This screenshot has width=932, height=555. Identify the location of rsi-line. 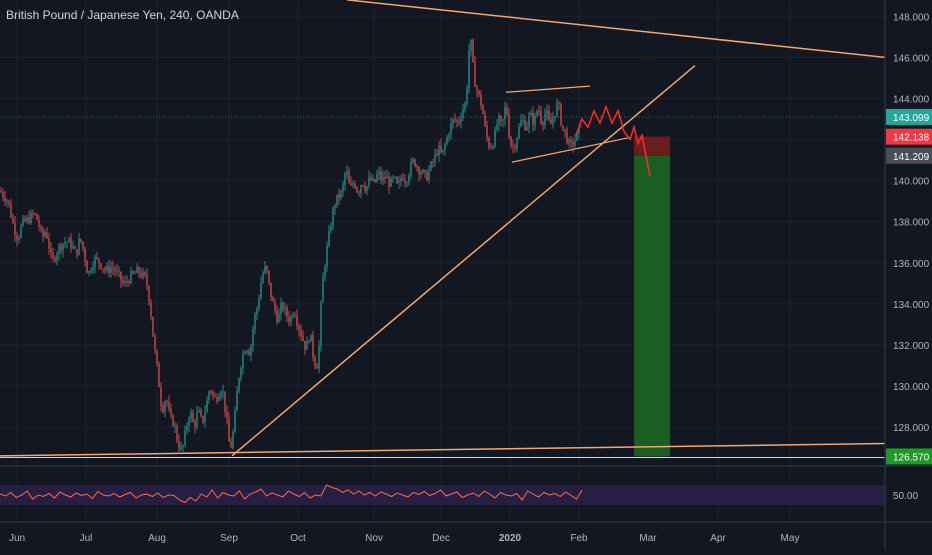
(291, 494).